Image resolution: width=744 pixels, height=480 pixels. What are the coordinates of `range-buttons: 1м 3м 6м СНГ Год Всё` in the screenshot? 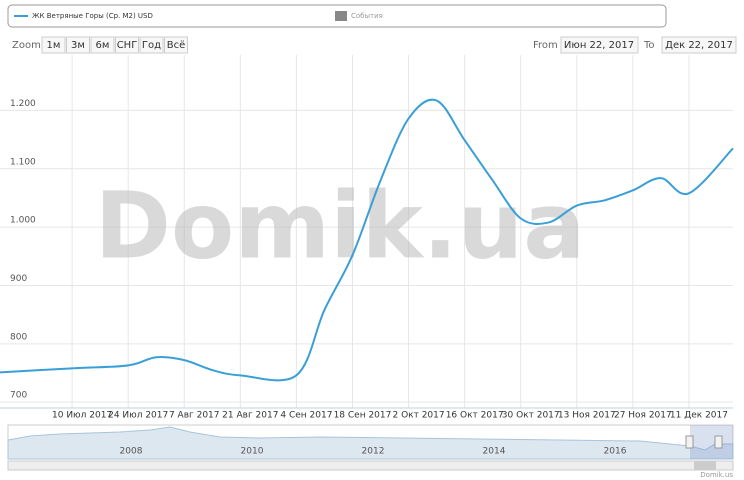 It's located at (114, 45).